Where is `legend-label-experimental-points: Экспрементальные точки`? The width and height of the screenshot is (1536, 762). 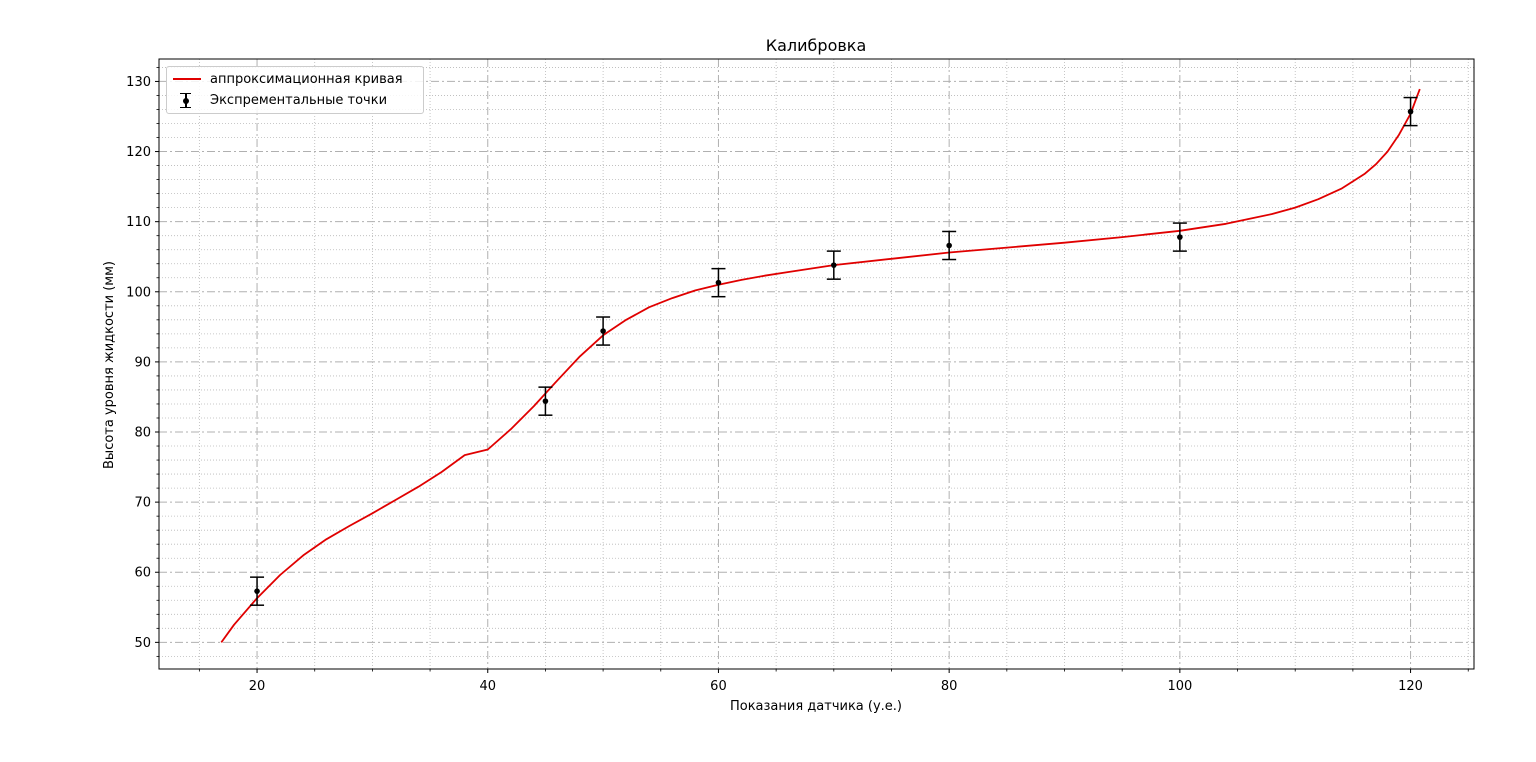
legend-label-experimental-points: Экспрементальные точки is located at coordinates (299, 100).